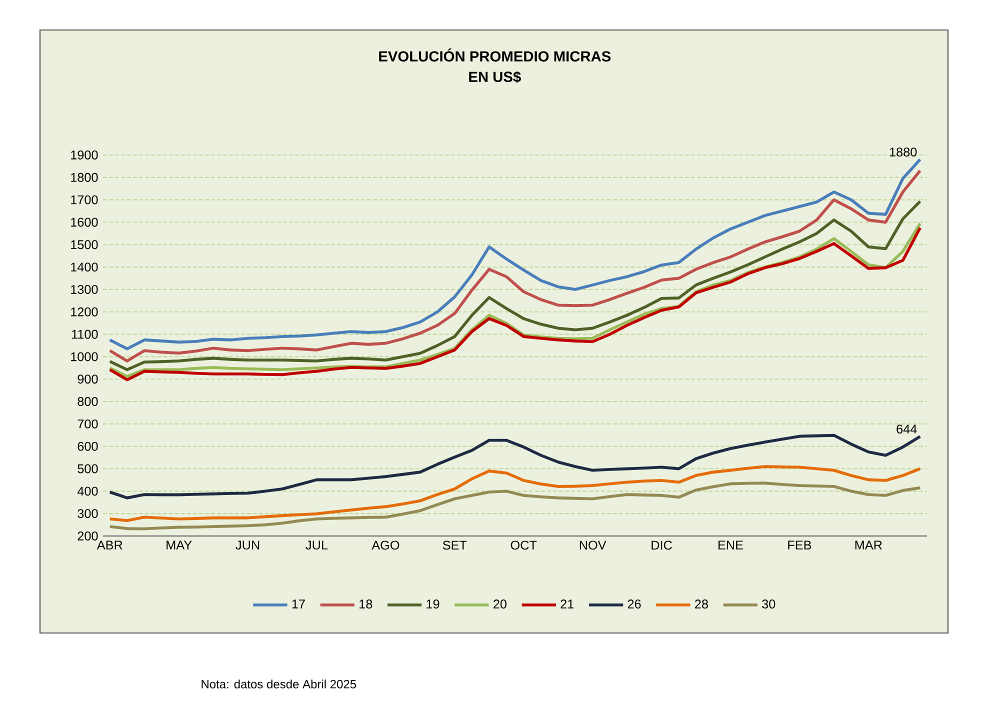 The height and width of the screenshot is (722, 1000). Describe the element at coordinates (500, 604) in the screenshot. I see `legend-label: 20` at that location.